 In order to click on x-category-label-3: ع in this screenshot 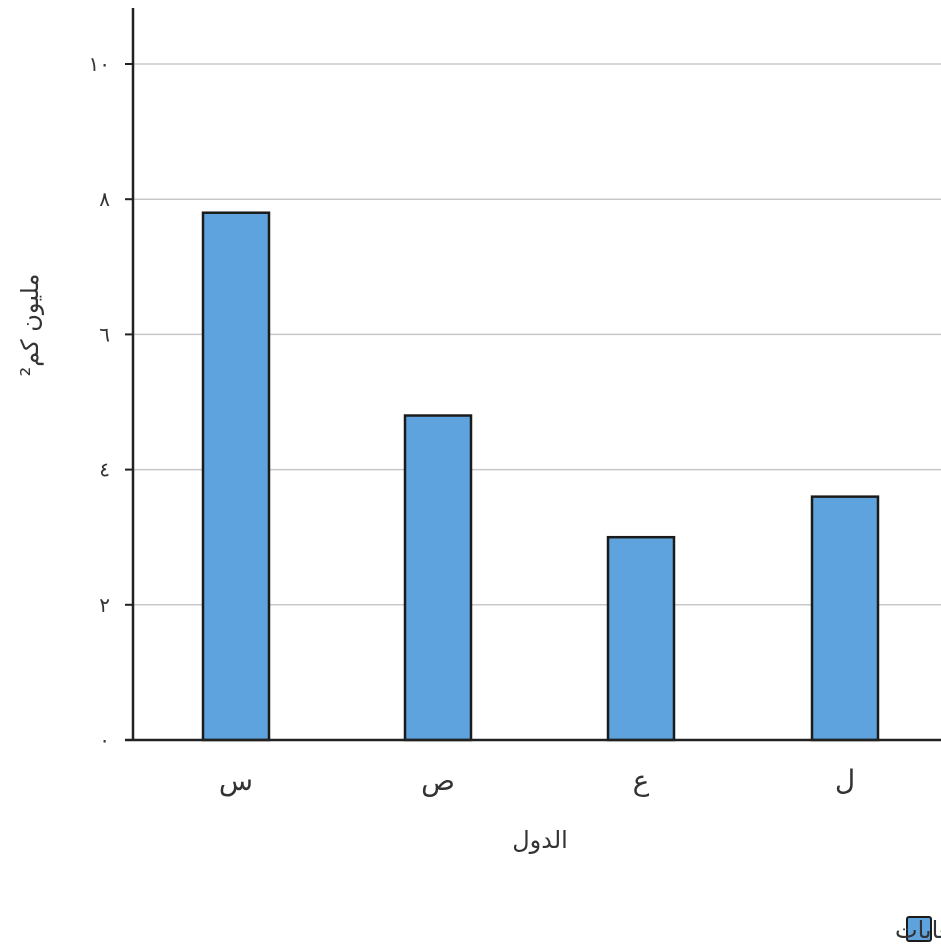, I will do `click(641, 780)`.